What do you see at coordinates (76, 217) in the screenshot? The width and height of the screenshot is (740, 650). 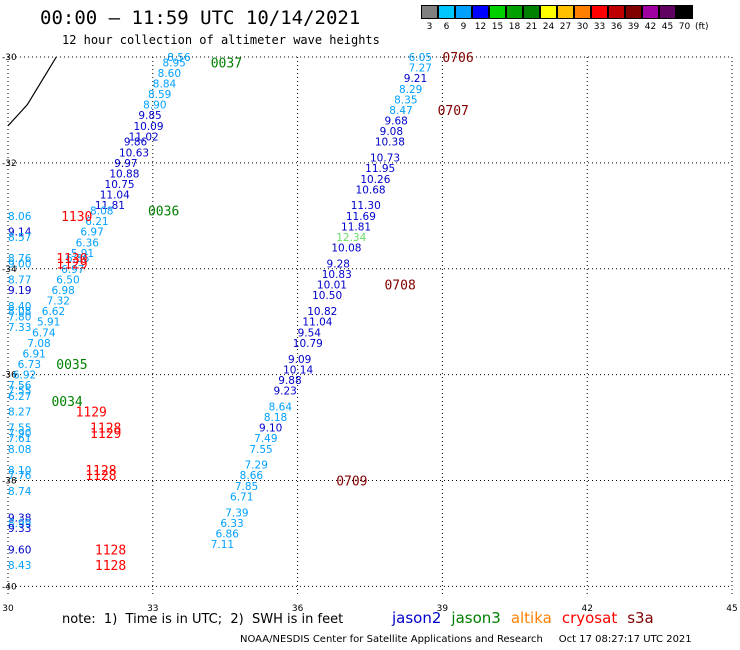 I see `pass-time-label: 1130` at bounding box center [76, 217].